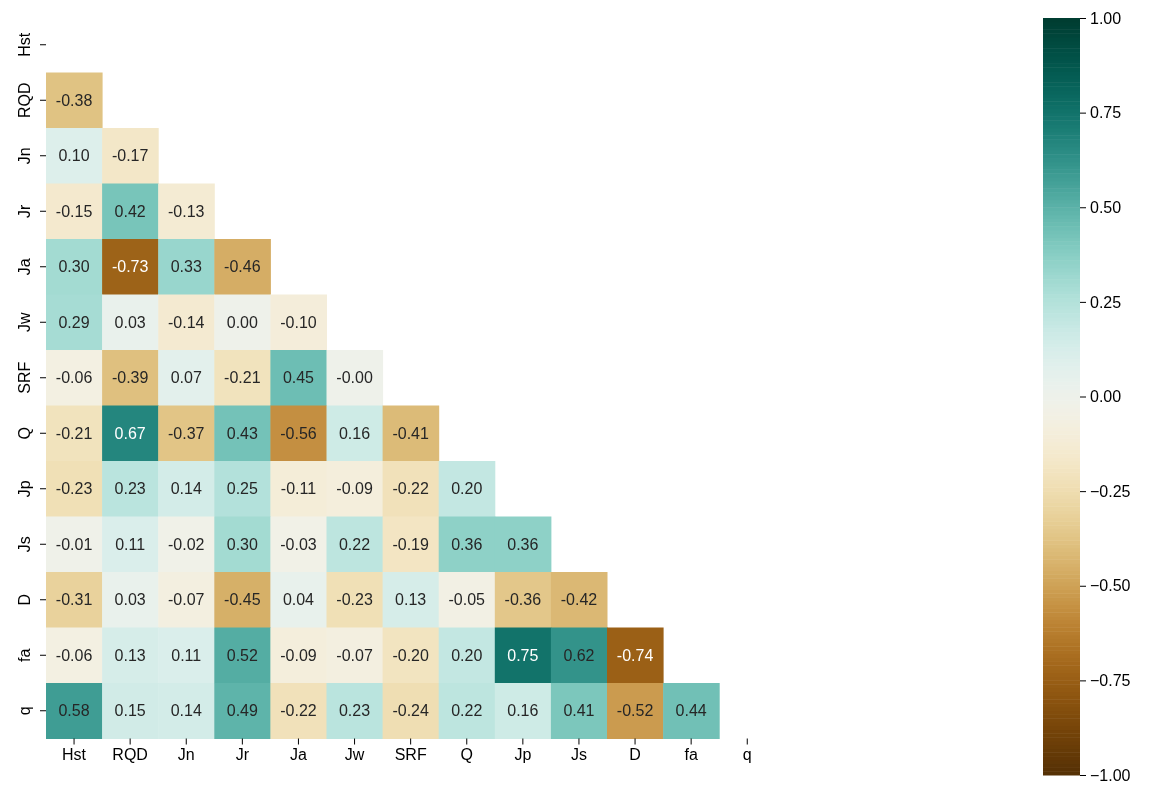 This screenshot has width=1158, height=785. I want to click on x-tick-label: Jr, so click(242, 754).